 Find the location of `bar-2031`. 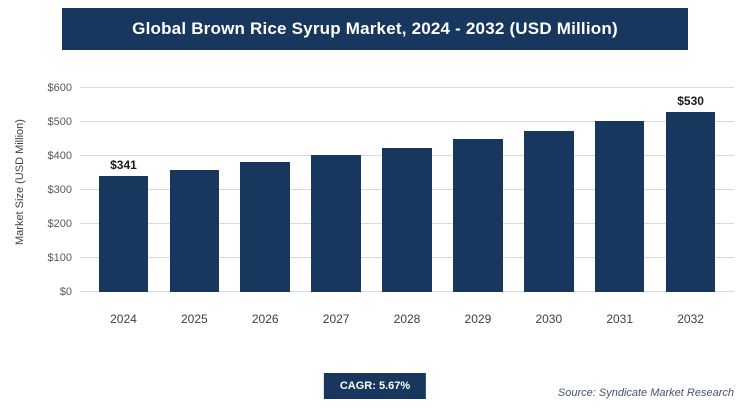

bar-2031 is located at coordinates (619, 206).